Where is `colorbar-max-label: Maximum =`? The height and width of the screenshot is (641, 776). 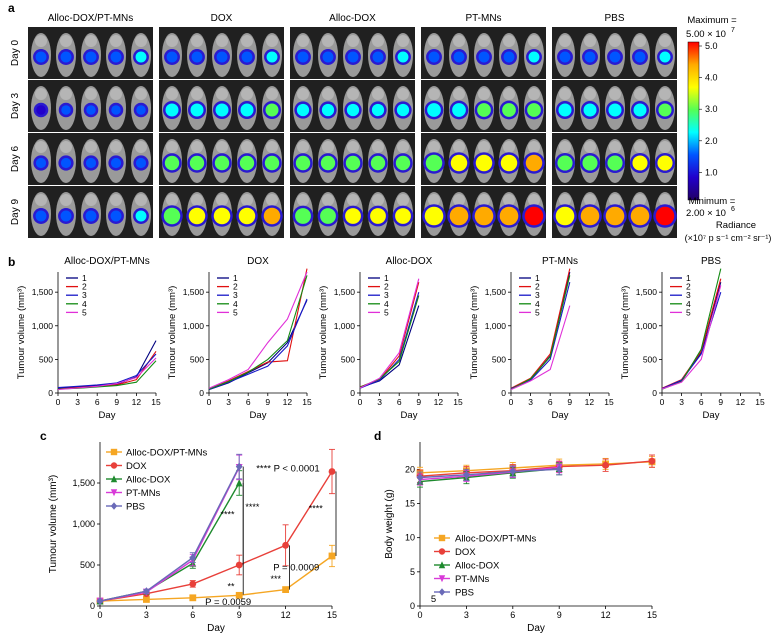 colorbar-max-label: Maximum = is located at coordinates (712, 20).